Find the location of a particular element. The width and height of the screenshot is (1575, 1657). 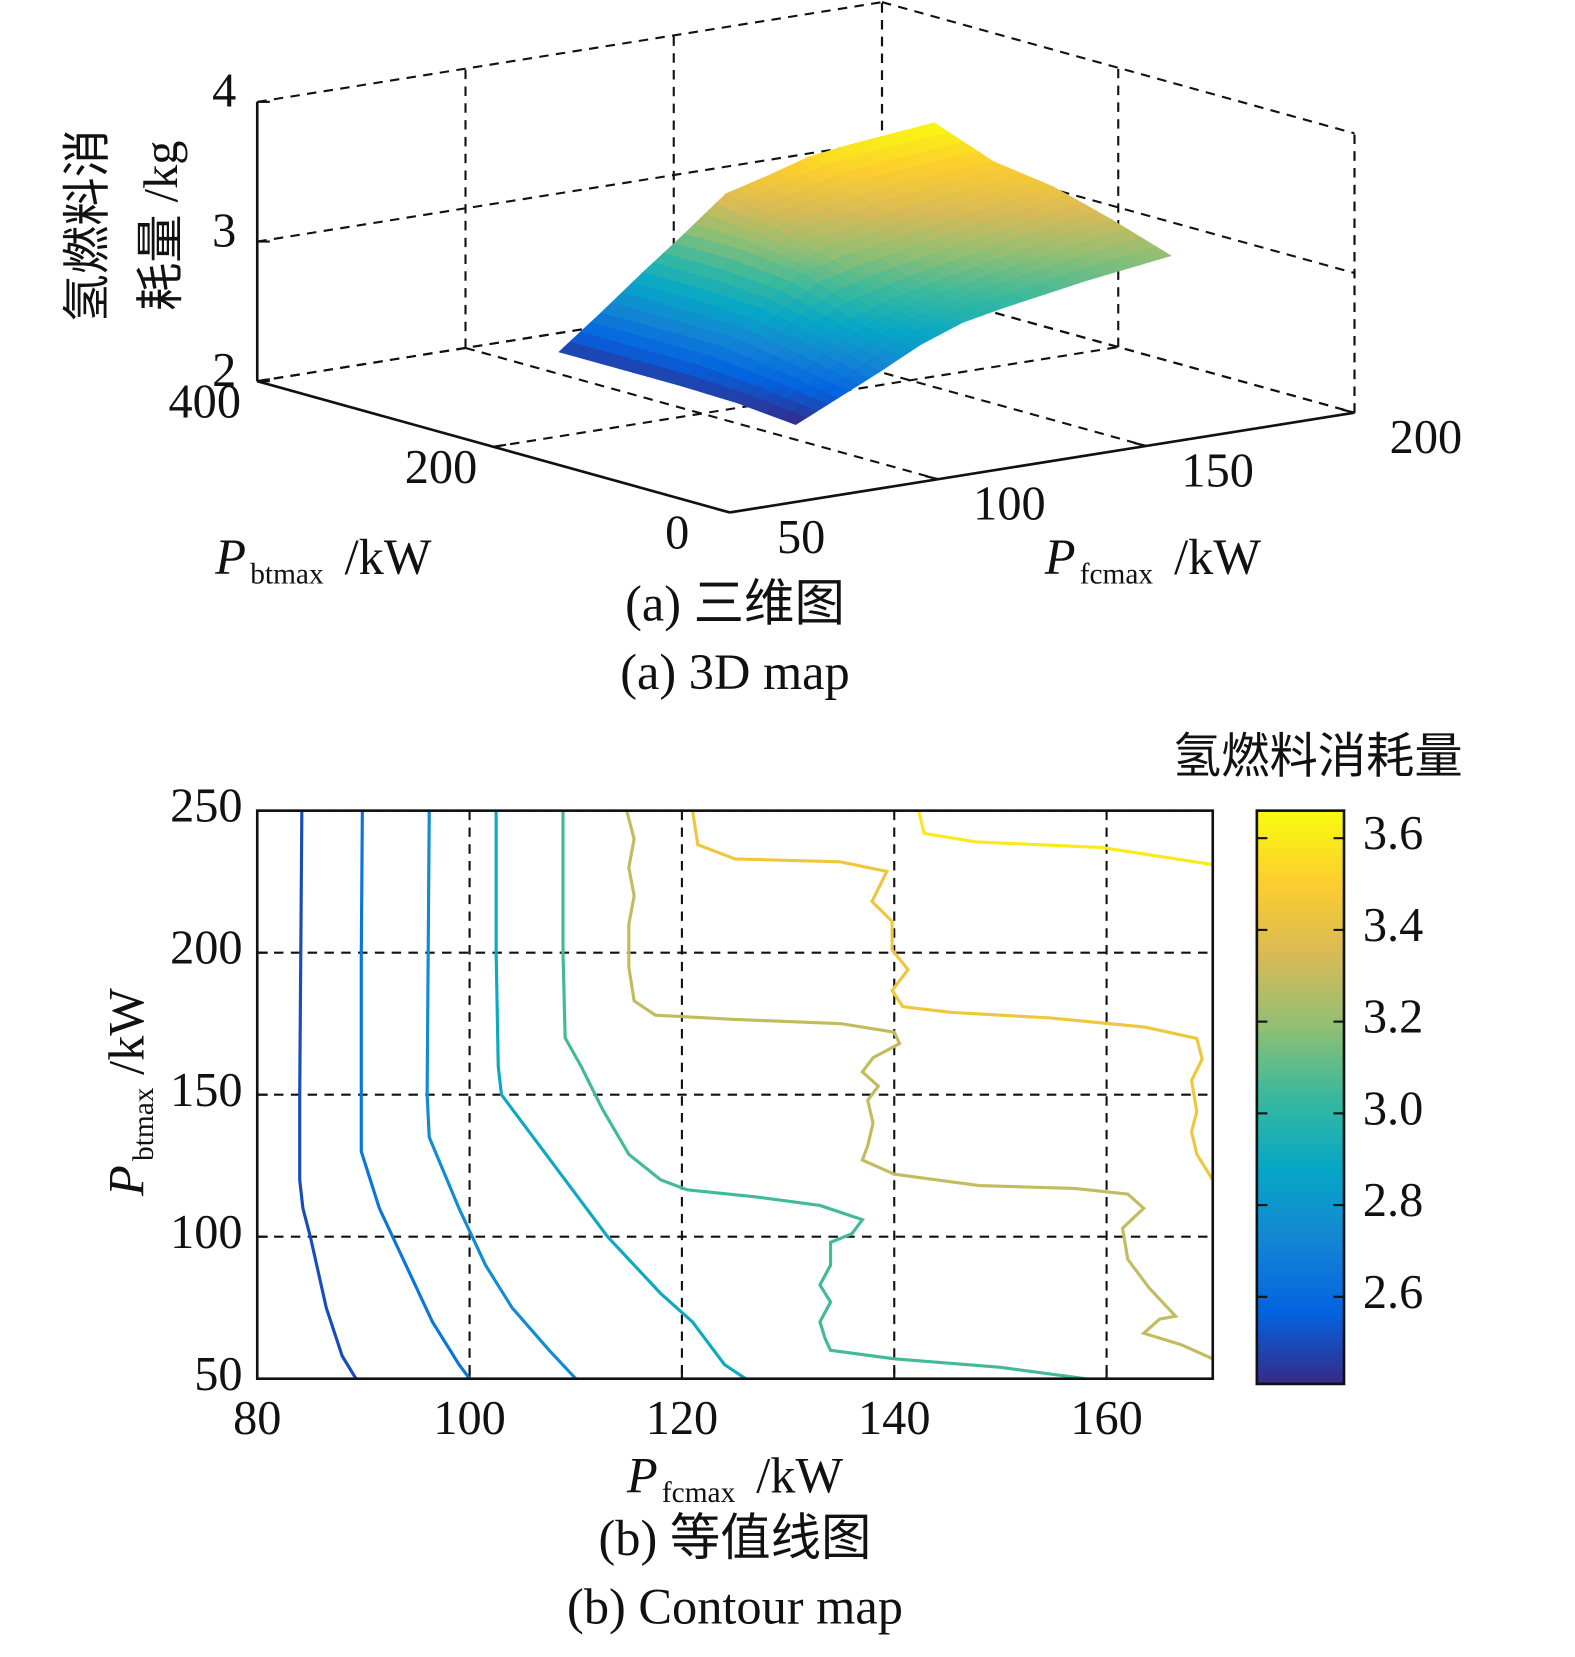

z-tick-label: 4 is located at coordinates (224, 91).